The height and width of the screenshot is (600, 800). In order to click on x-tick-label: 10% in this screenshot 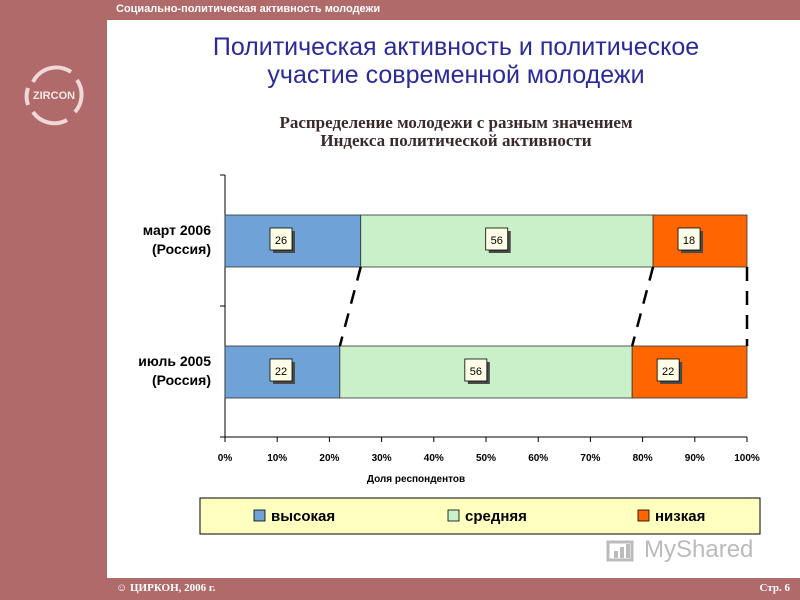, I will do `click(277, 458)`.